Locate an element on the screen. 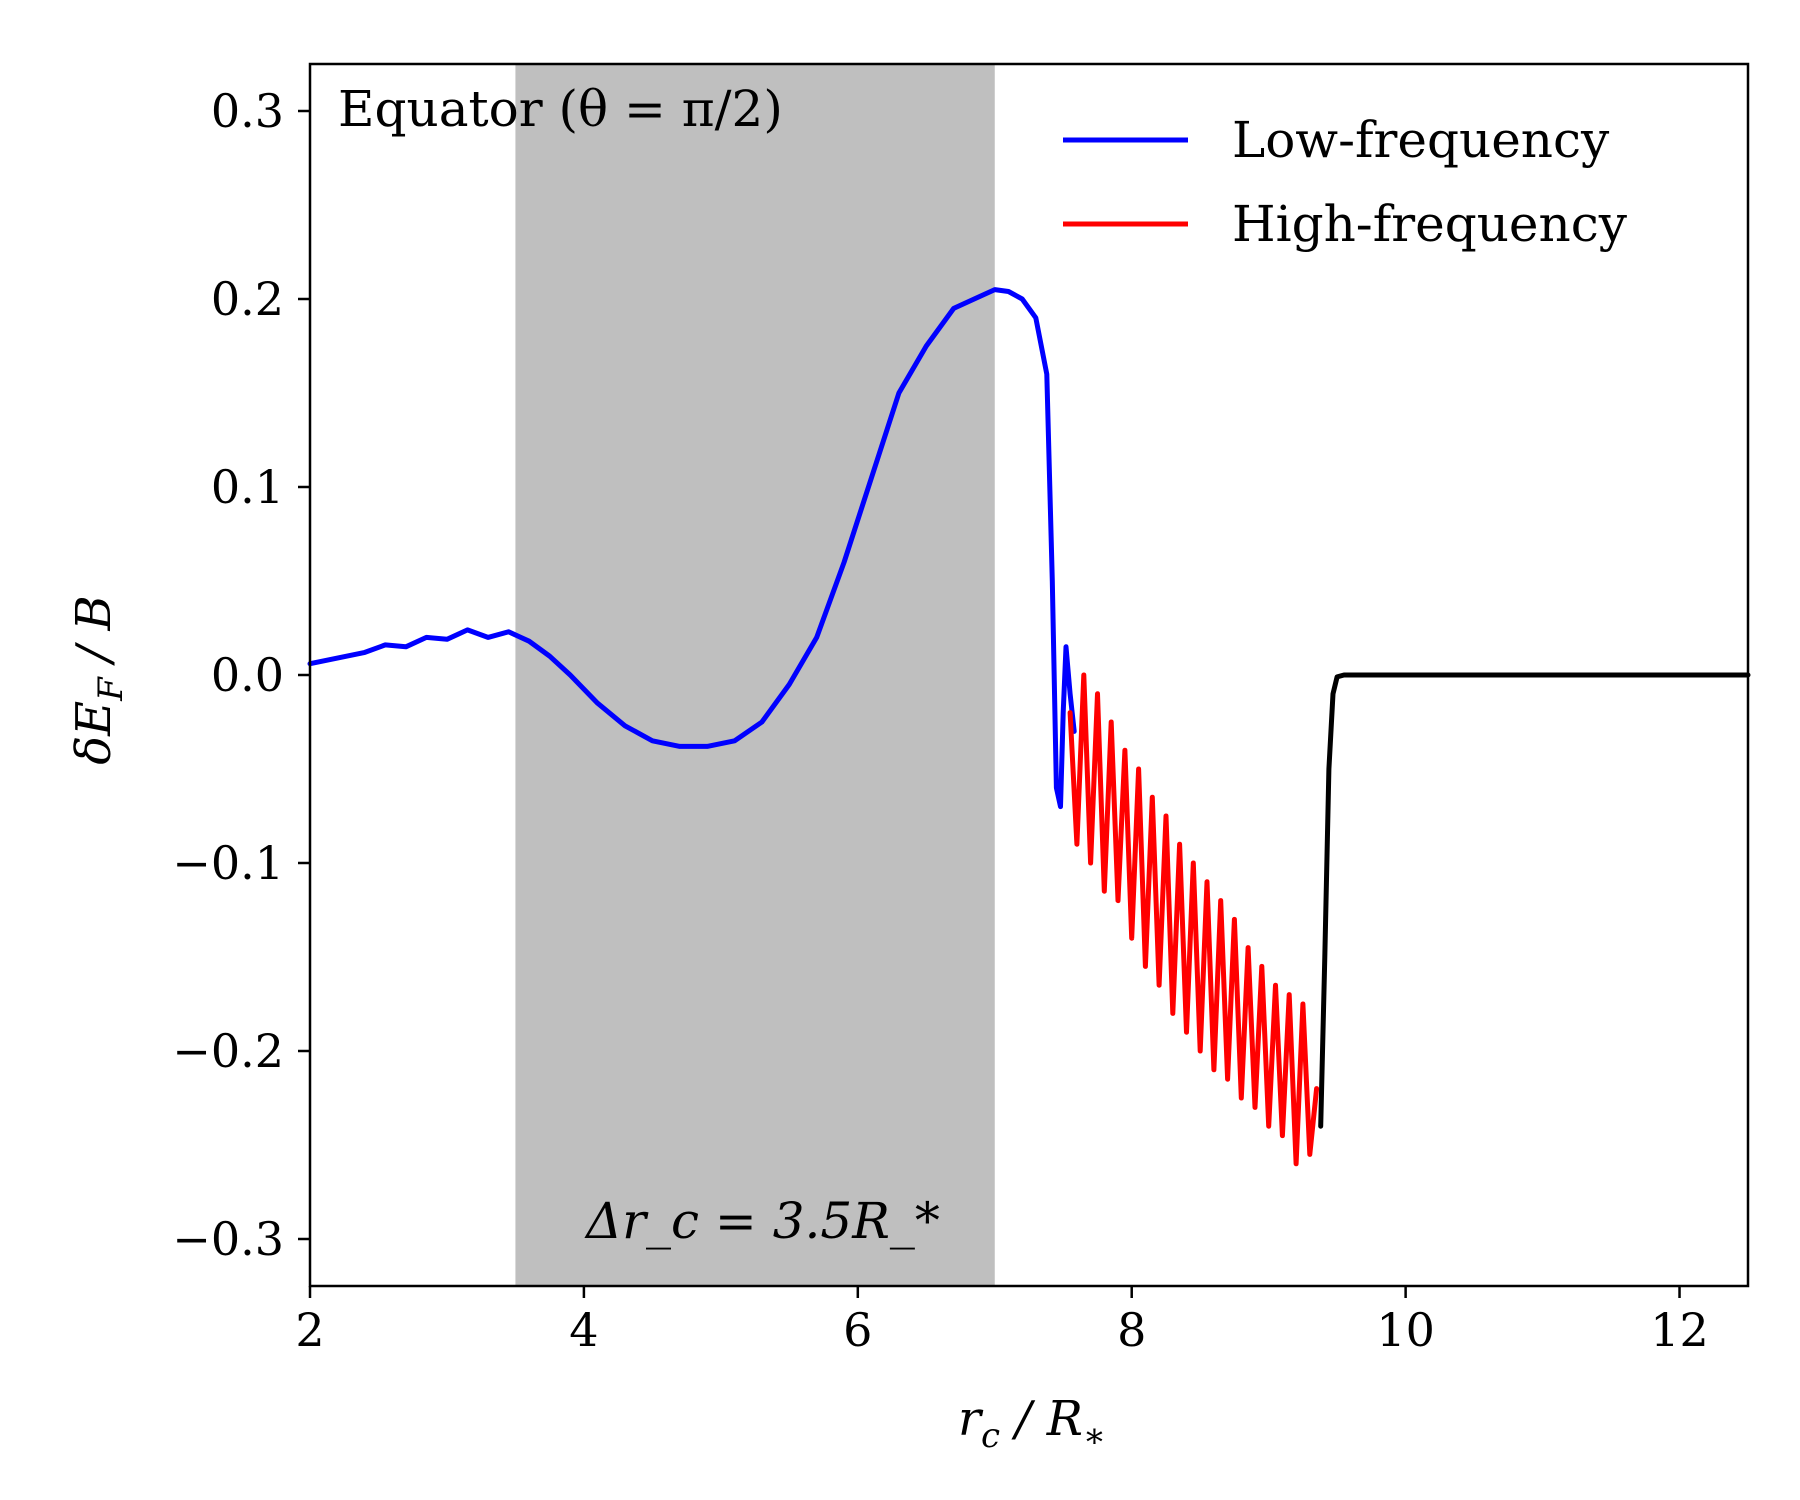 Image resolution: width=1800 pixels, height=1500 pixels. region-annotation: Equator (θ = π/2) is located at coordinates (560, 109).